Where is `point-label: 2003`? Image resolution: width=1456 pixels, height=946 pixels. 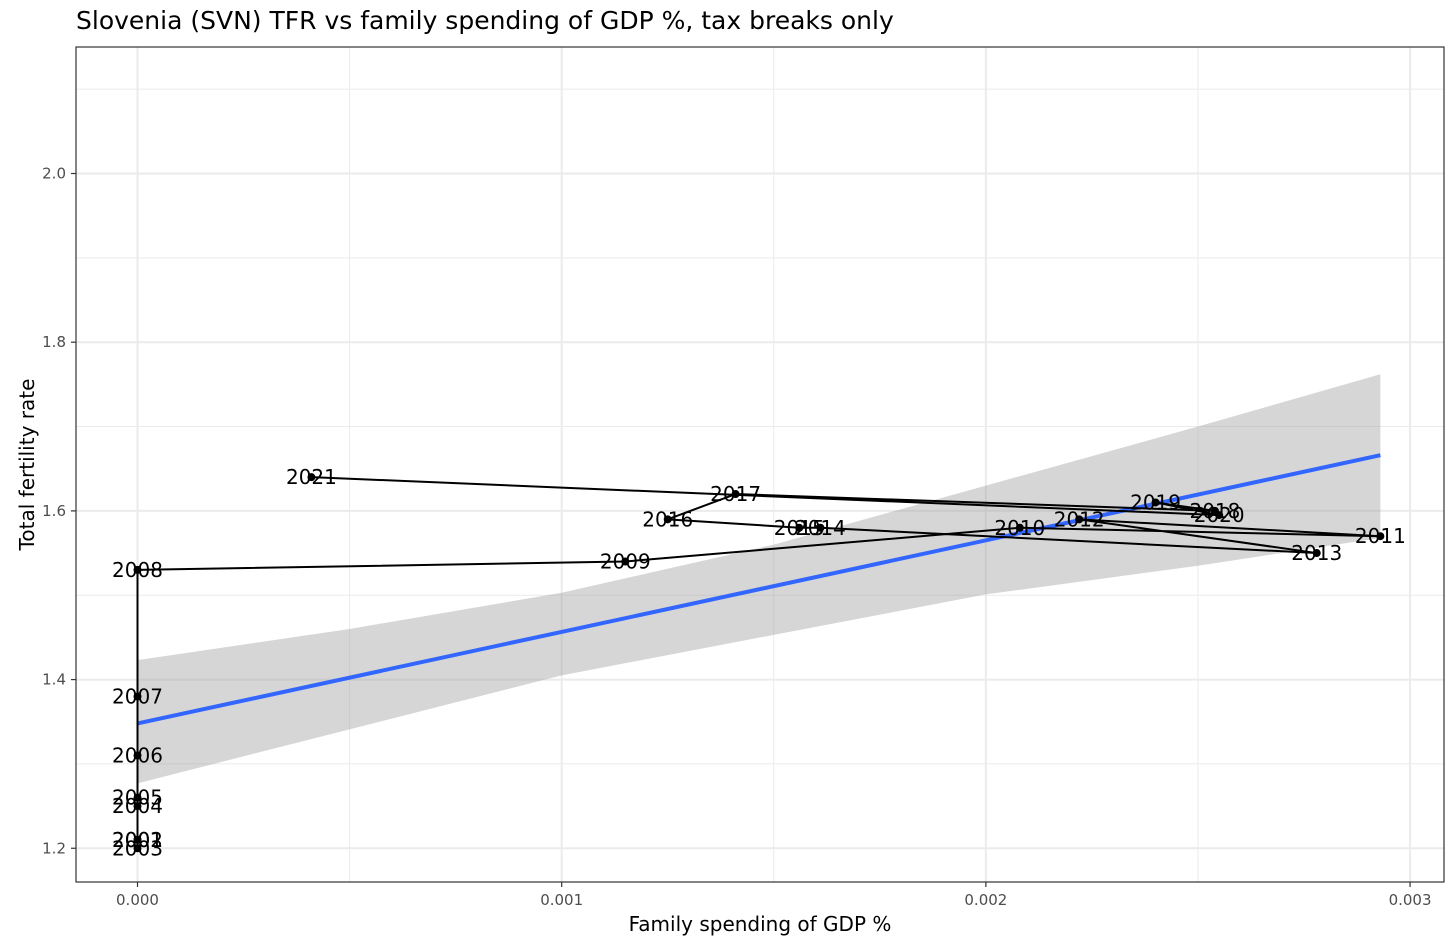
point-label: 2003 is located at coordinates (137, 848).